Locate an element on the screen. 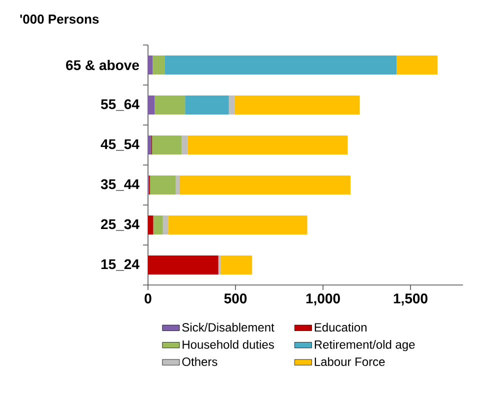  legend-label: Sick/Disablement is located at coordinates (228, 327).